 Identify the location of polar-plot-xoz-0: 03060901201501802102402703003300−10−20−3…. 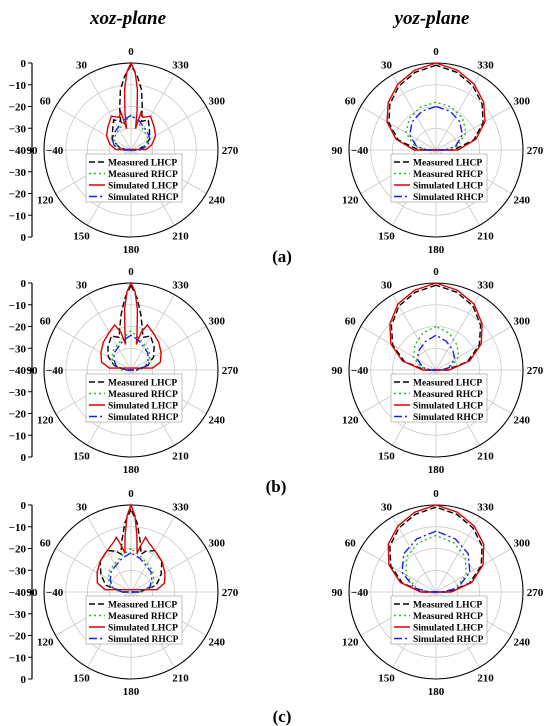
(124, 151).